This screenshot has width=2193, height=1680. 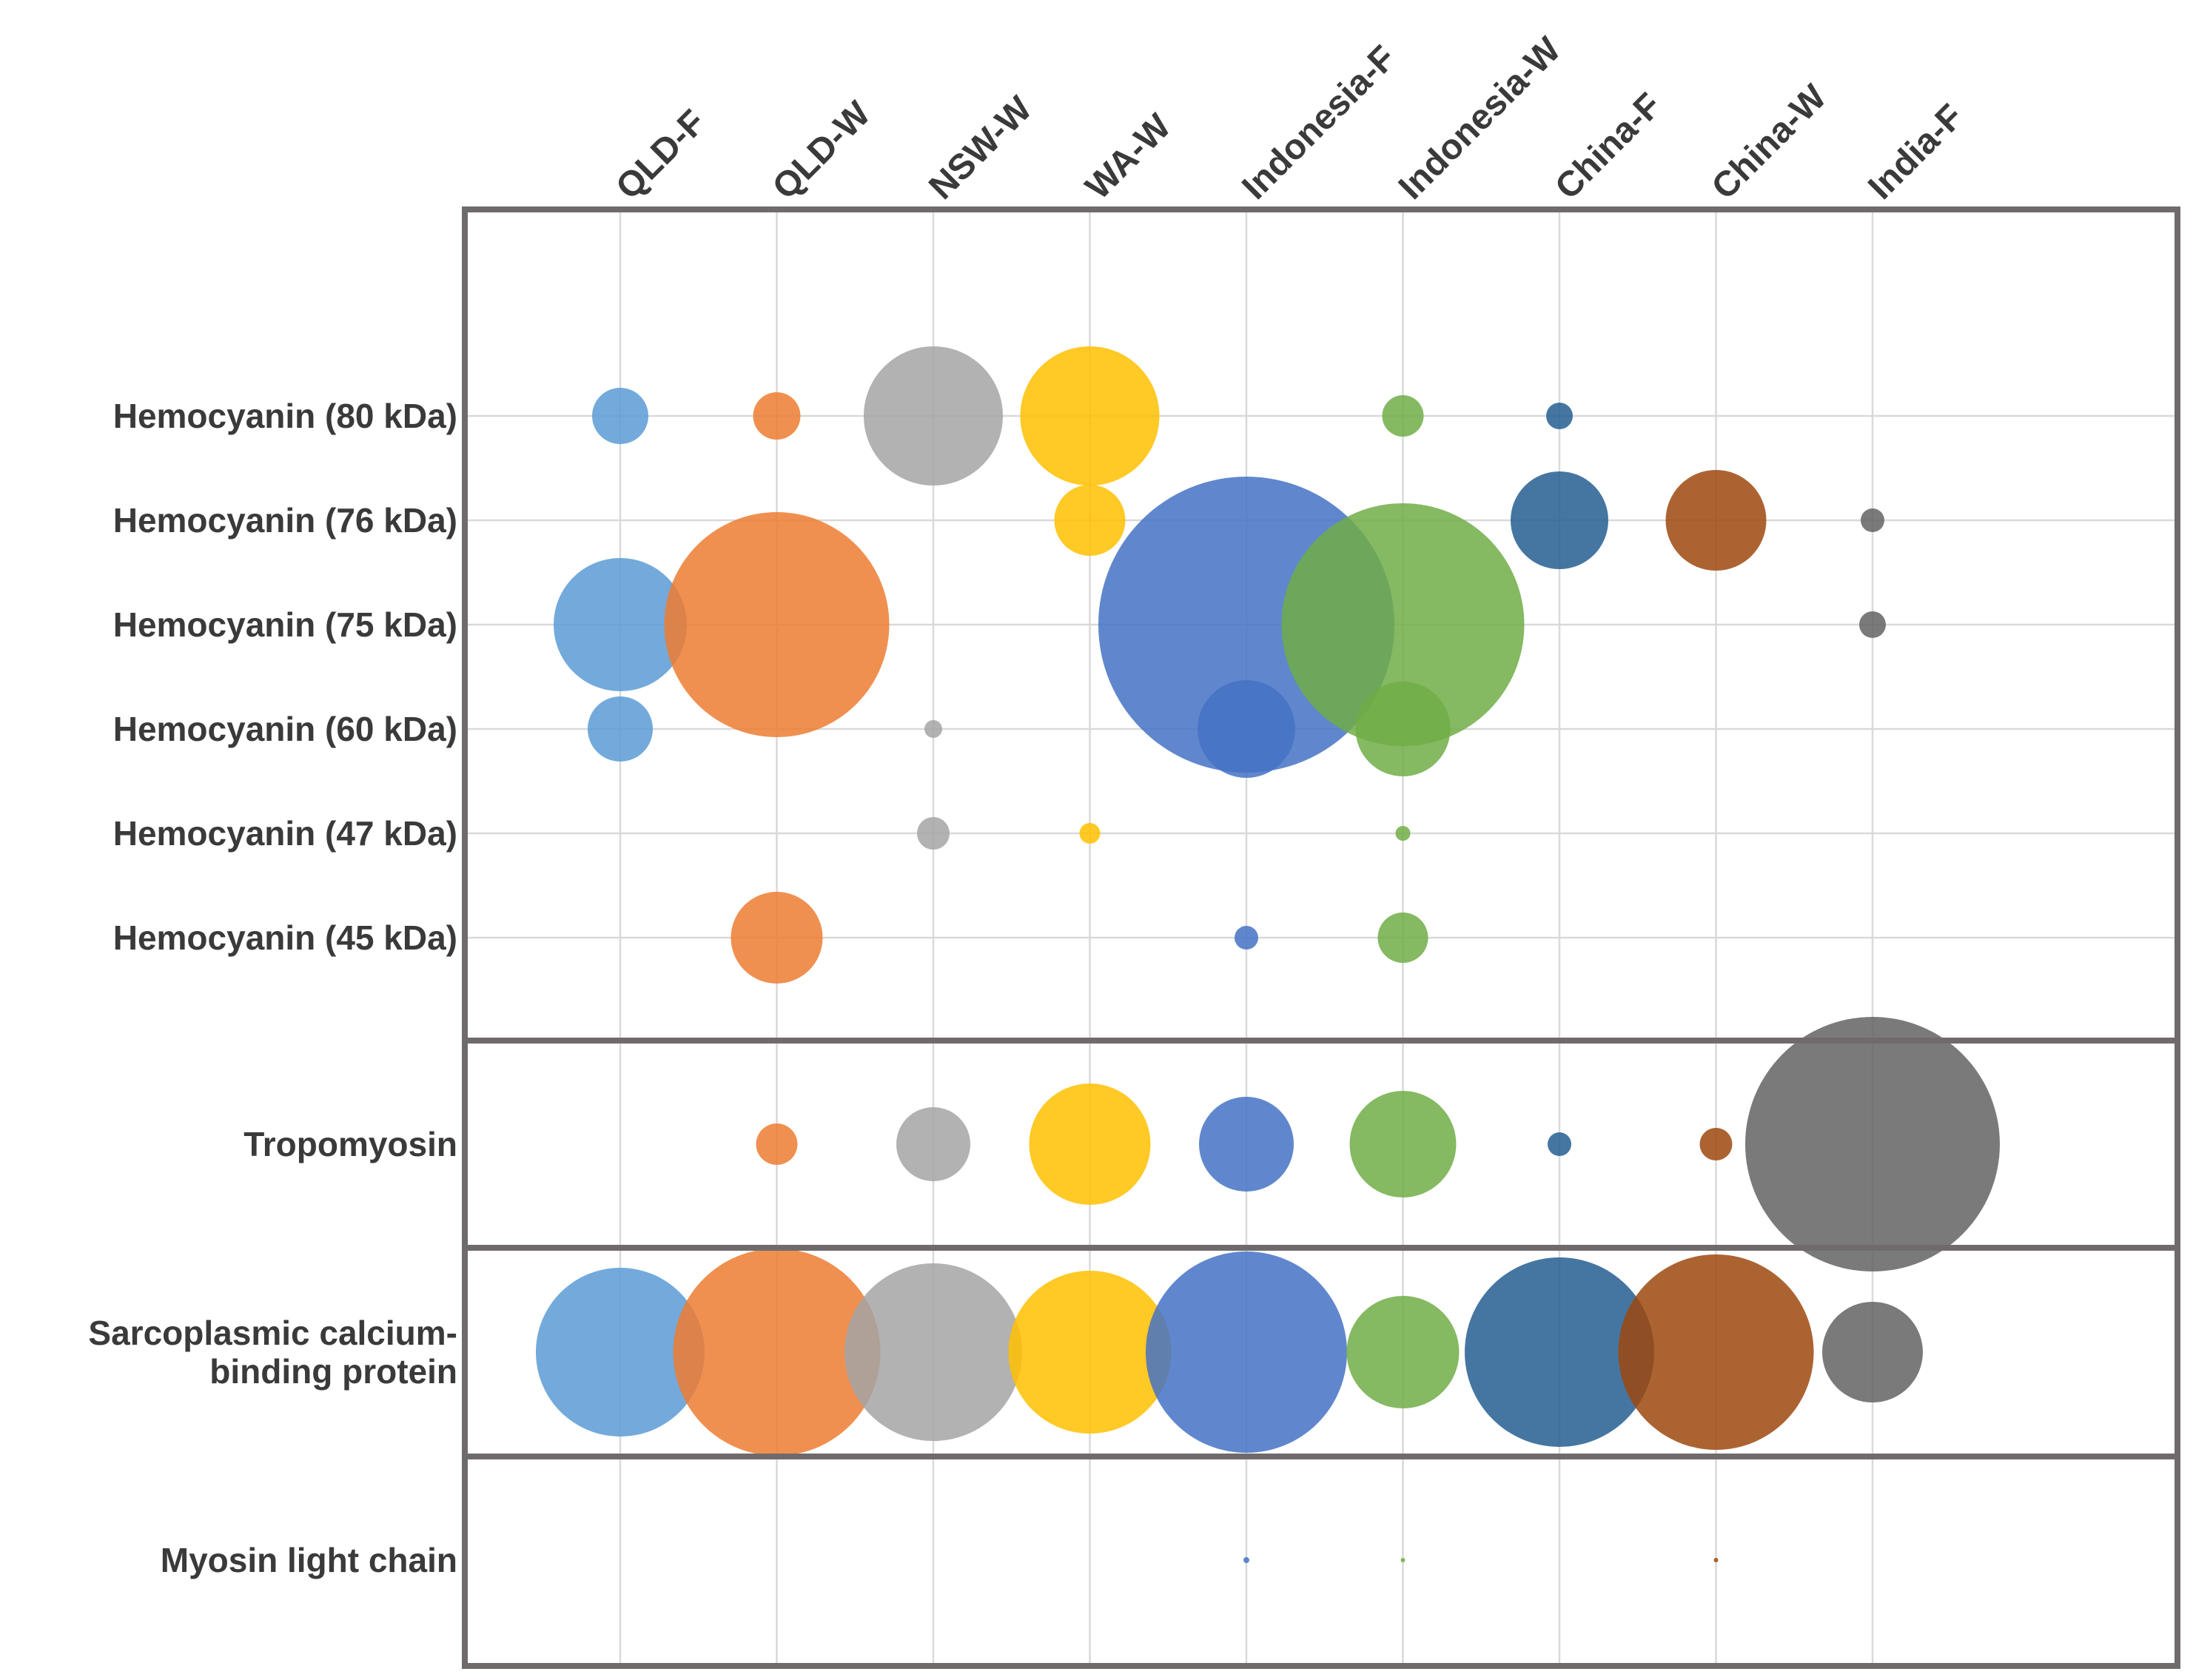 I want to click on row-label: Hemocyanin (76 kDa), so click(x=285, y=520).